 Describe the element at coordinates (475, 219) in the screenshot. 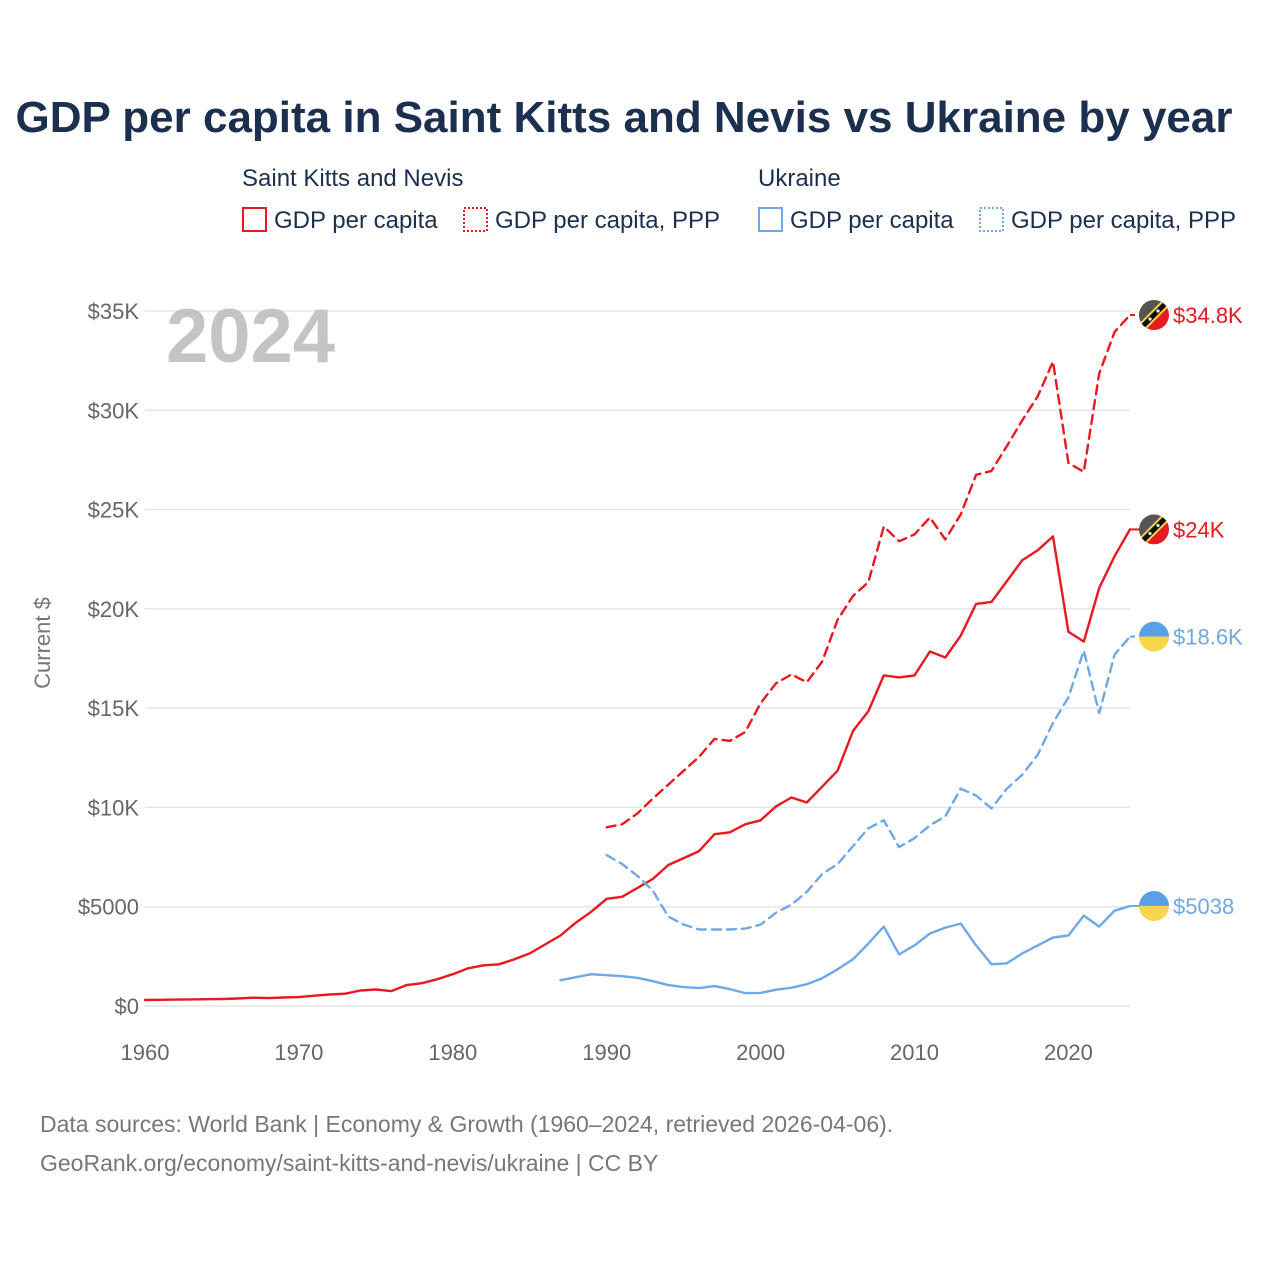

I see `legend-swatch-skn-ppp` at that location.